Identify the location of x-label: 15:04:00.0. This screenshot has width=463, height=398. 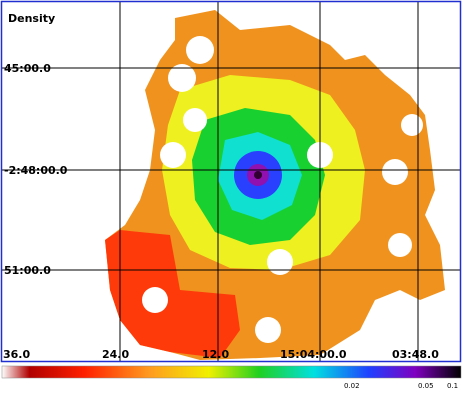
(313, 354).